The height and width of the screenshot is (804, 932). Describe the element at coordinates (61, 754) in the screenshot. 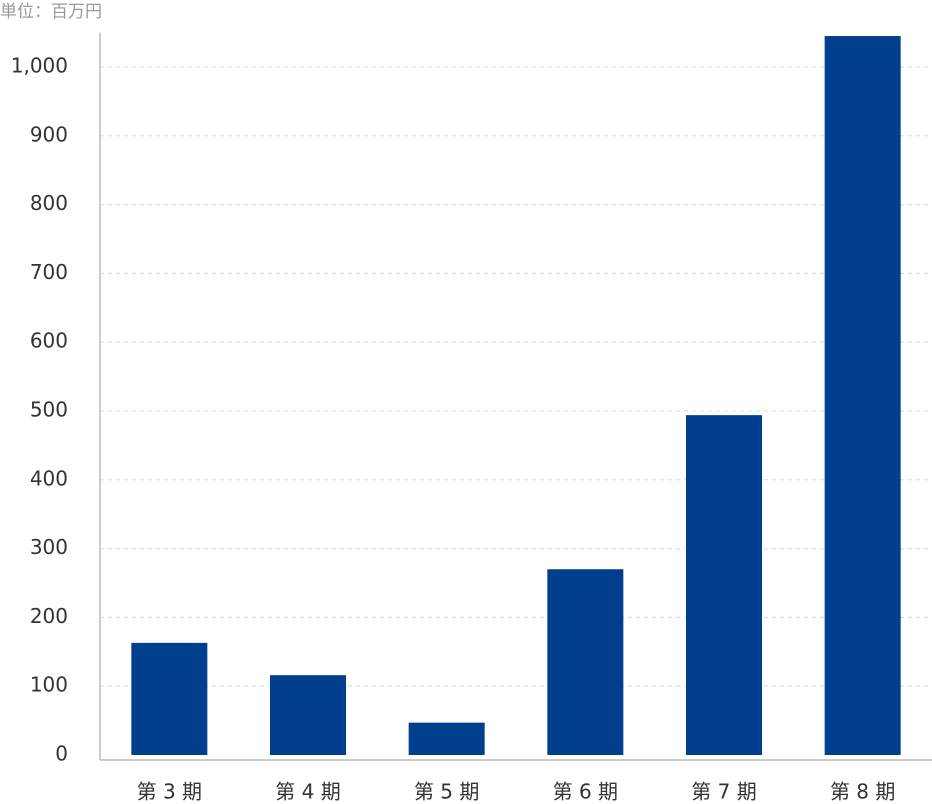

I see `y-tick-label: 0` at that location.